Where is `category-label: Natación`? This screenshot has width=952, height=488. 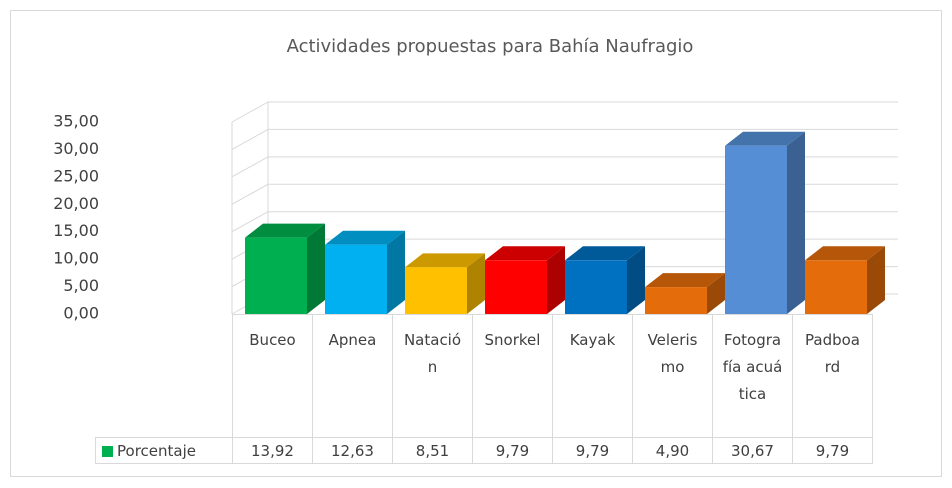 category-label: Natación is located at coordinates (432, 353).